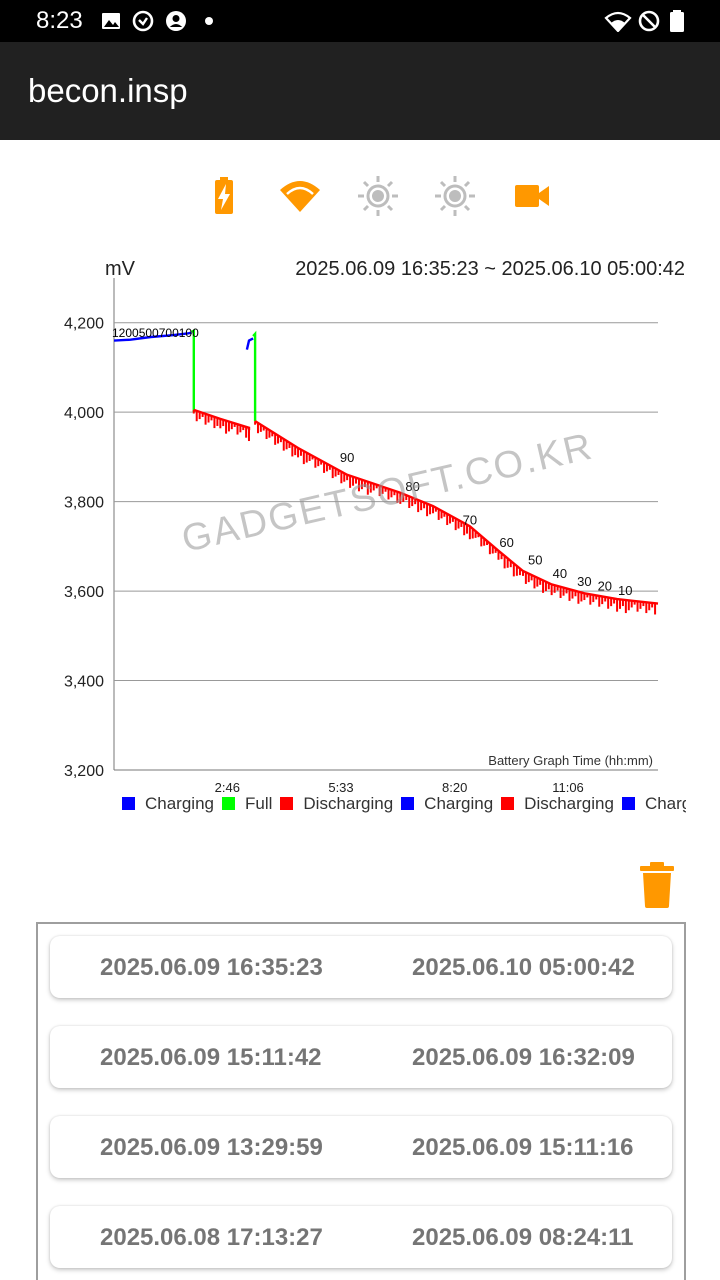 The height and width of the screenshot is (1280, 720). I want to click on level-label: 80, so click(412, 486).